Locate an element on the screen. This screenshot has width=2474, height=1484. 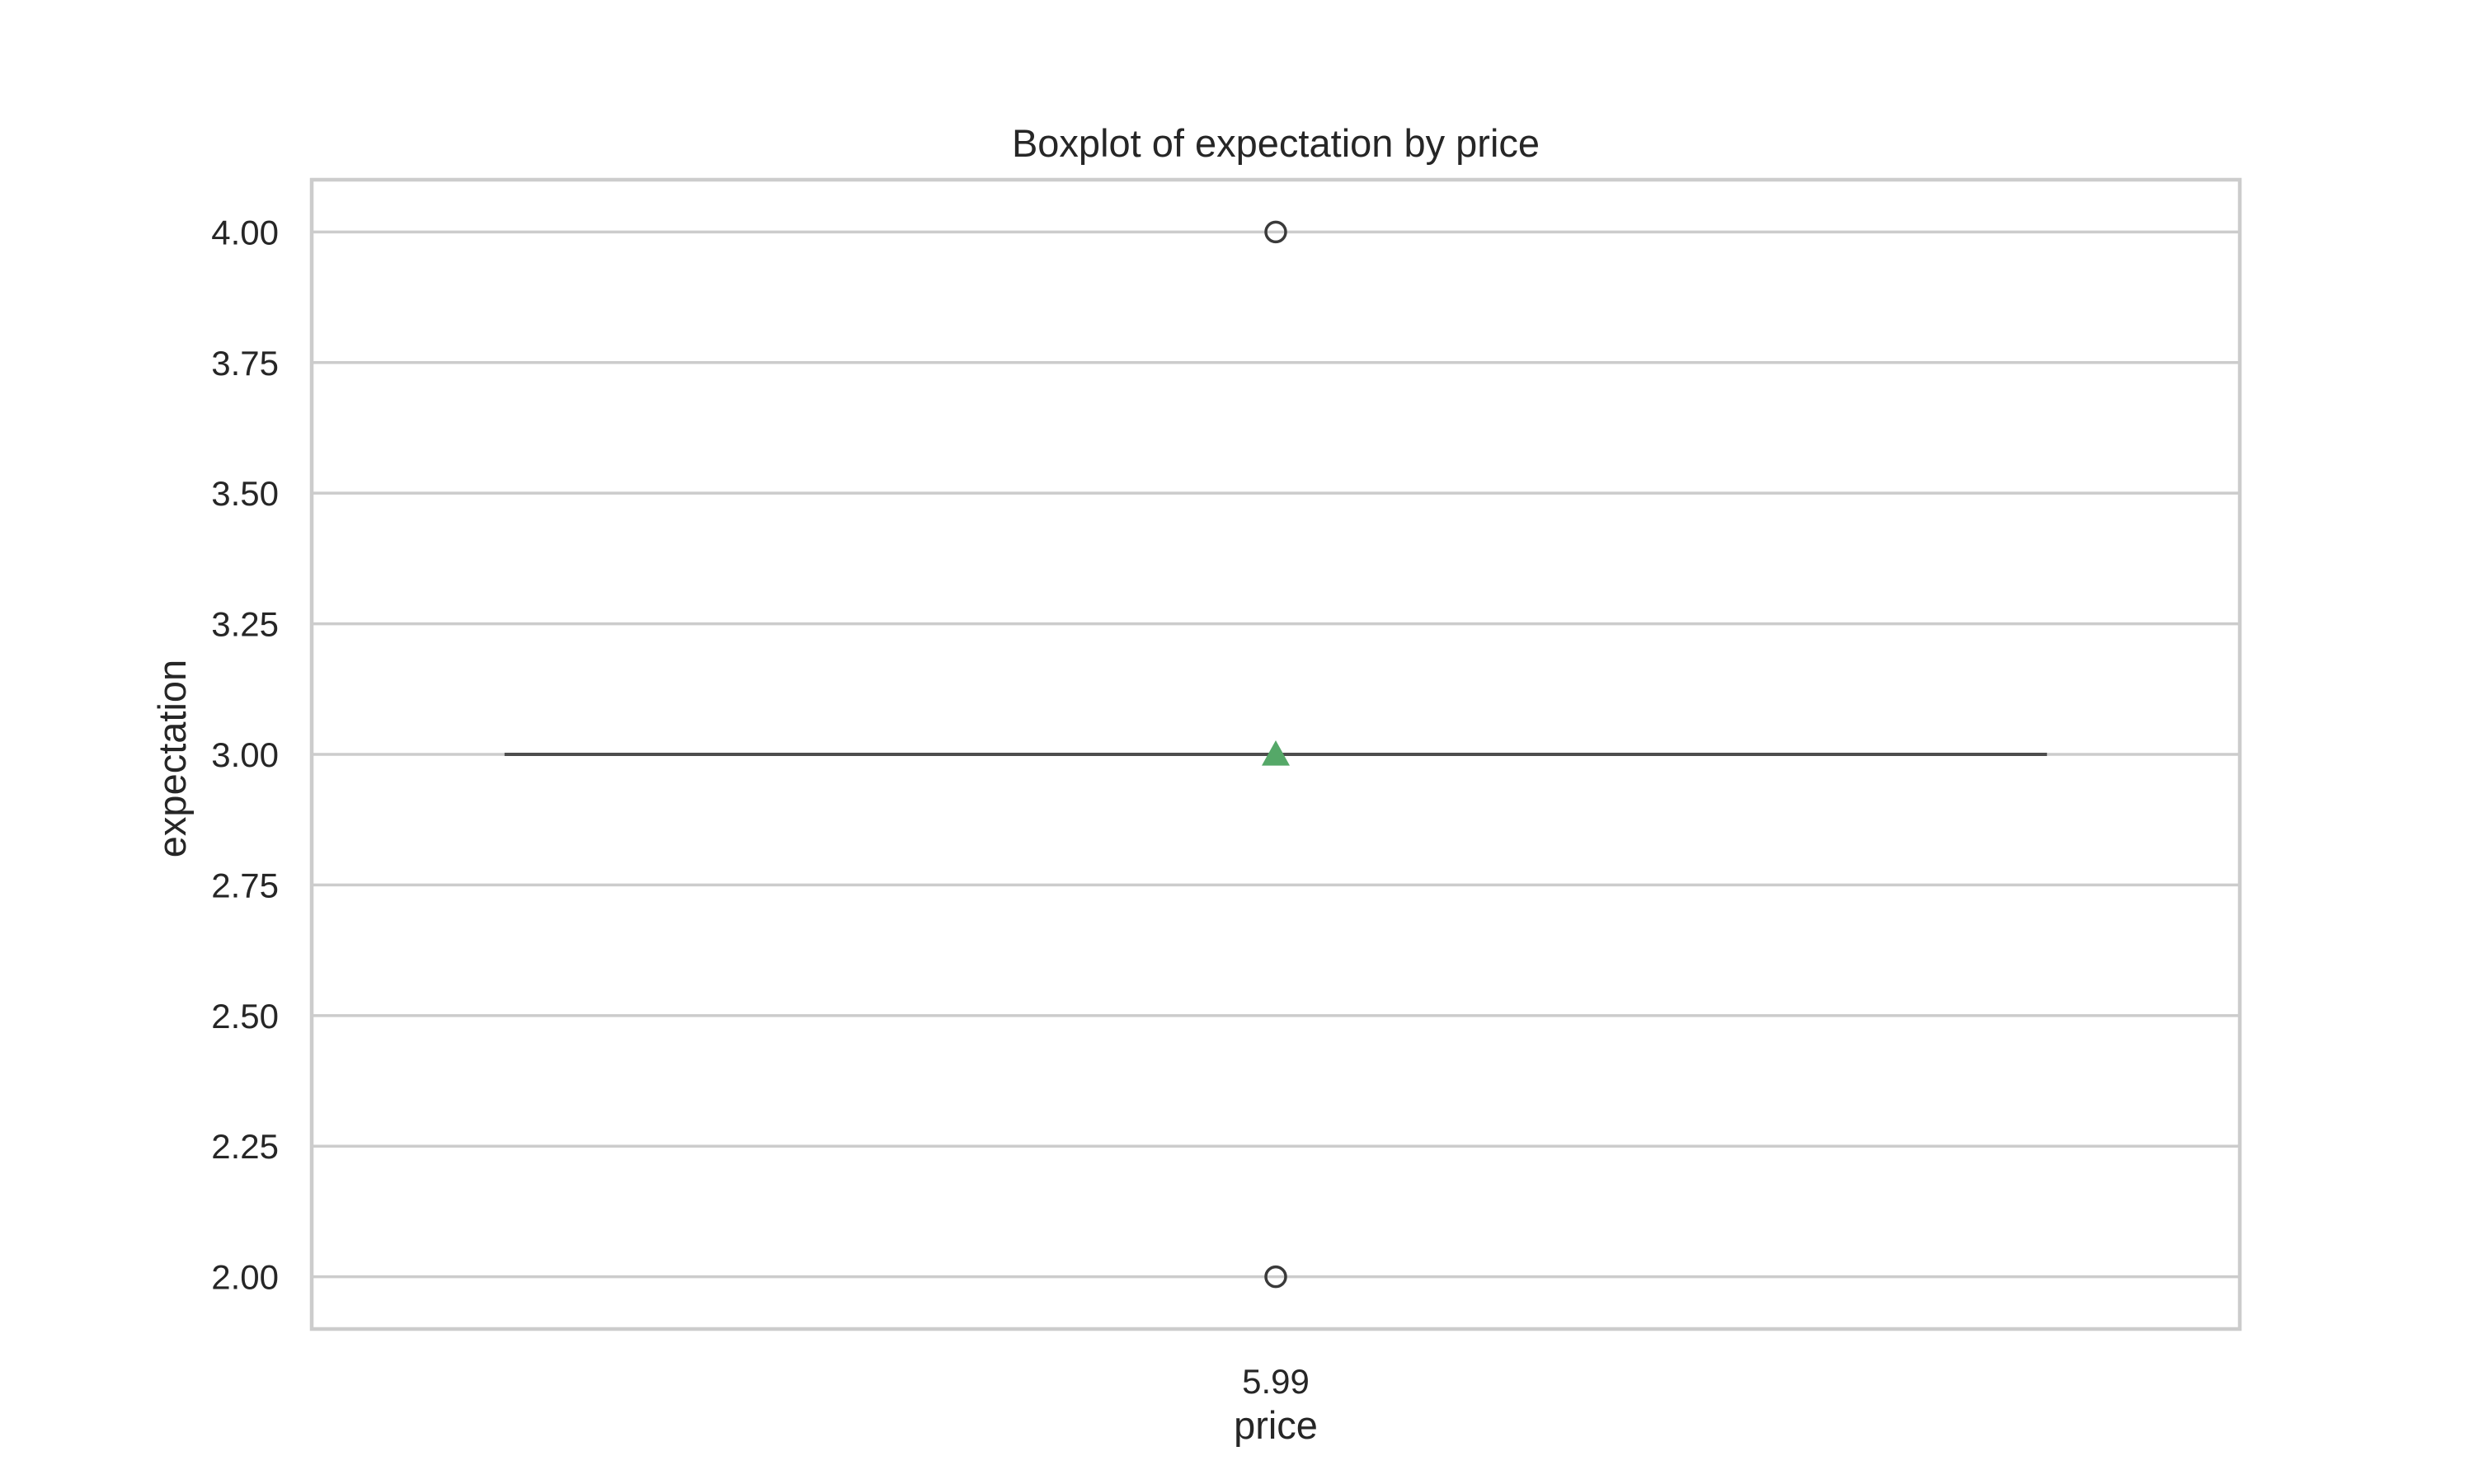
y-tick-label: 3.00 is located at coordinates (245, 754).